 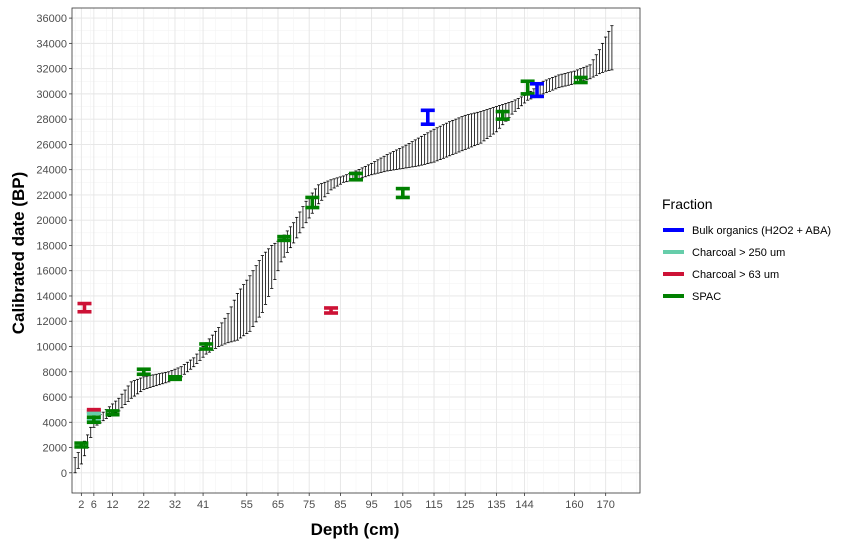 What do you see at coordinates (605, 505) in the screenshot?
I see `x-tick-label: 170` at bounding box center [605, 505].